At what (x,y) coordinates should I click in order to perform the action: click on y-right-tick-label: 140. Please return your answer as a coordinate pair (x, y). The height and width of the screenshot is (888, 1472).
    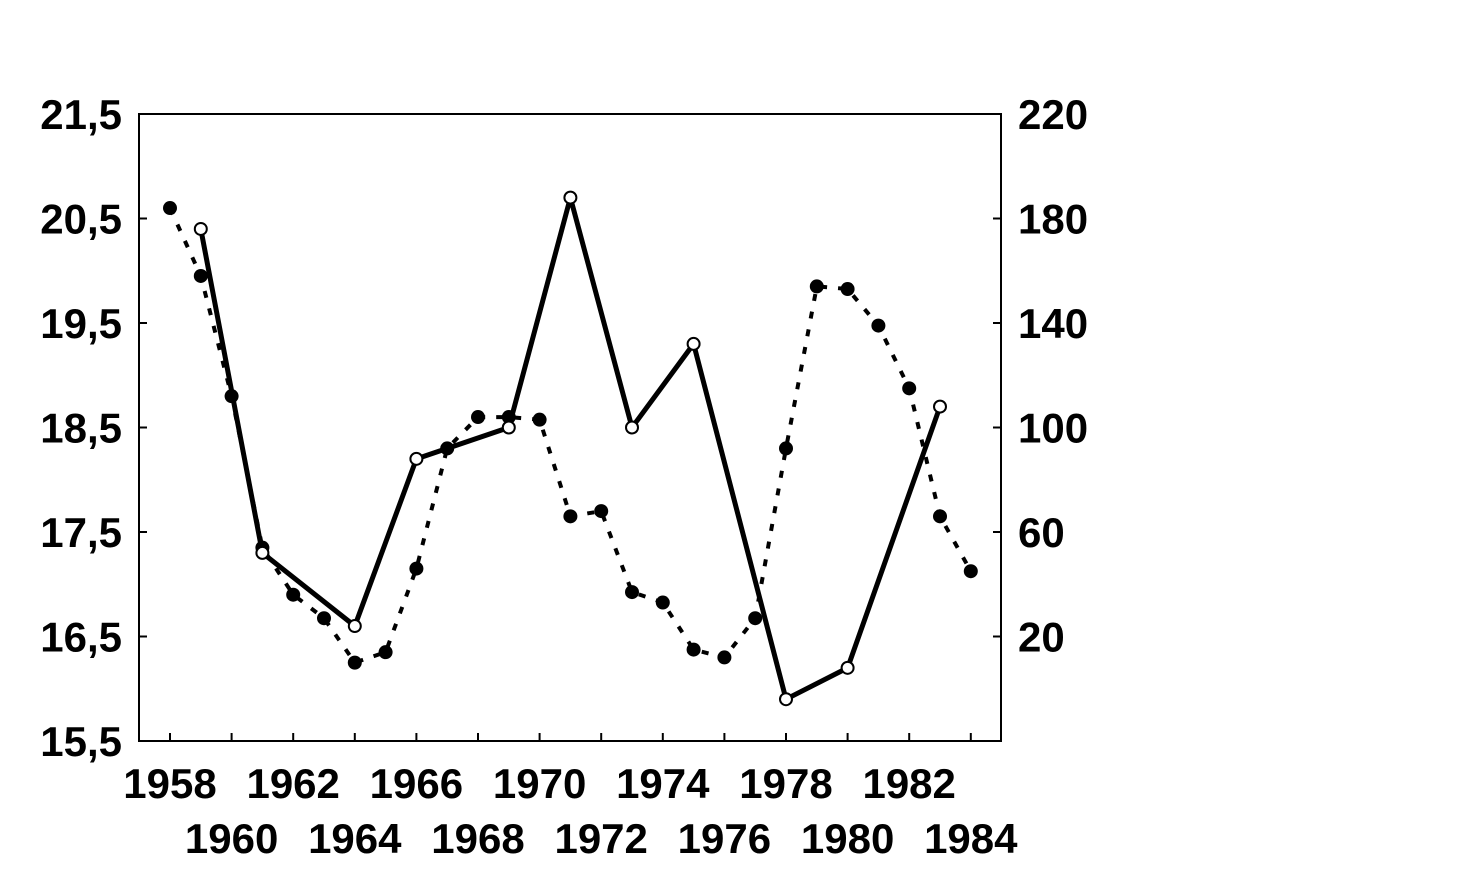
    Looking at the image, I should click on (1053, 323).